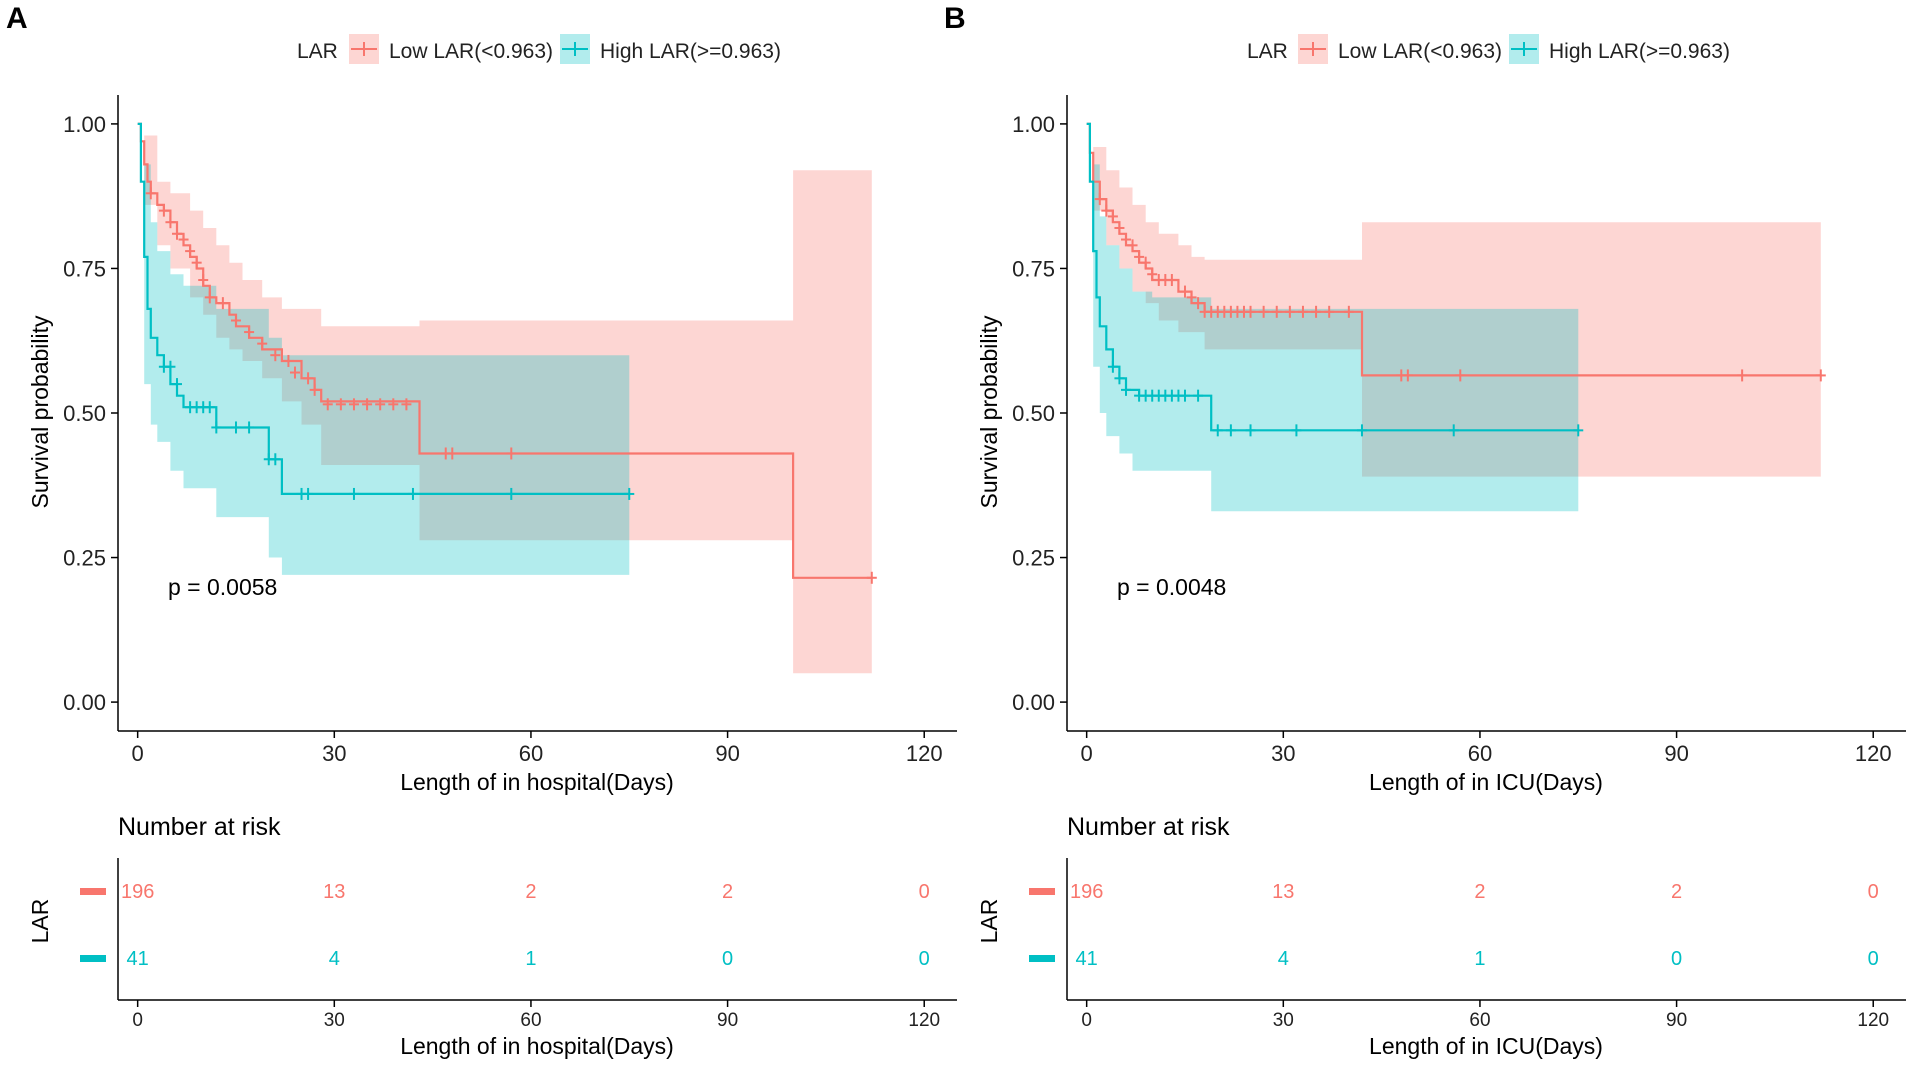 The image size is (1913, 1066). Describe the element at coordinates (1033, 268) in the screenshot. I see `y-tick-label: 0.75` at that location.